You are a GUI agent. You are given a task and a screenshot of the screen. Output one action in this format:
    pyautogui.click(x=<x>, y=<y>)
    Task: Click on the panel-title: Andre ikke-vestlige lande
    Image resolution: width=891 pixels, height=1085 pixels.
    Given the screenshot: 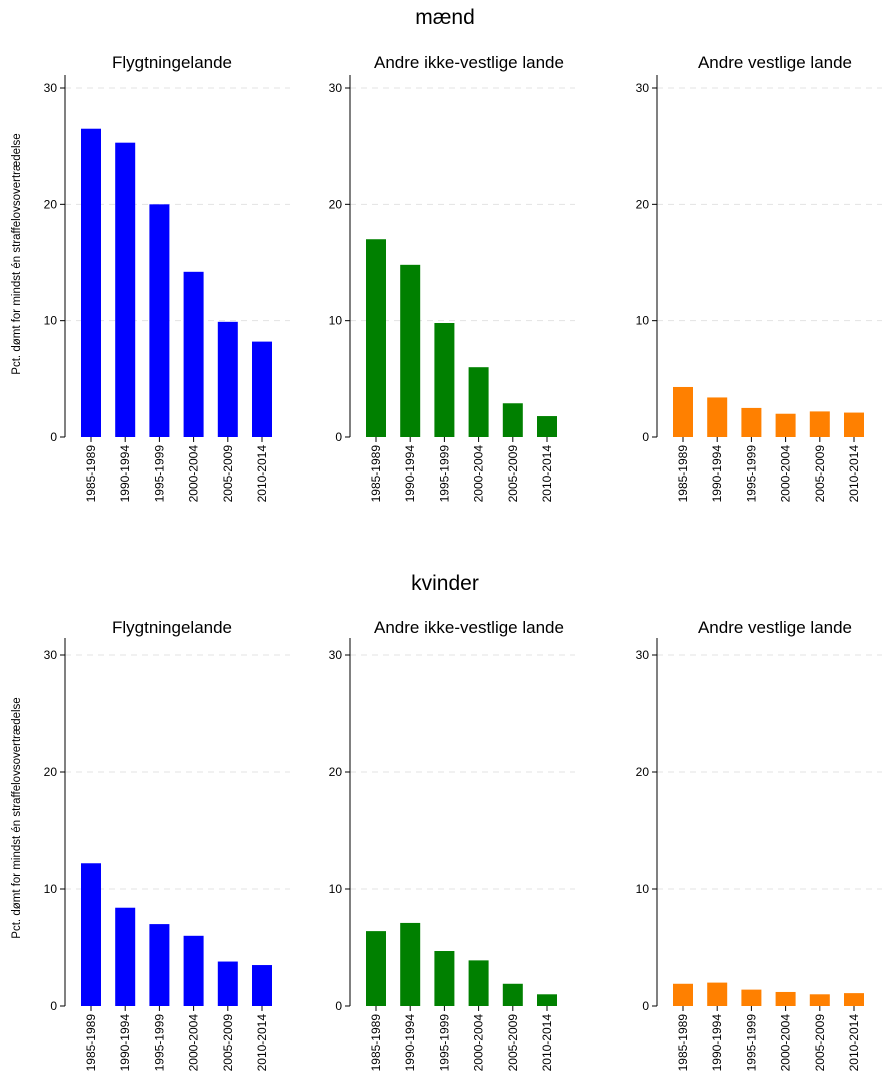 What is the action you would take?
    pyautogui.click(x=469, y=627)
    